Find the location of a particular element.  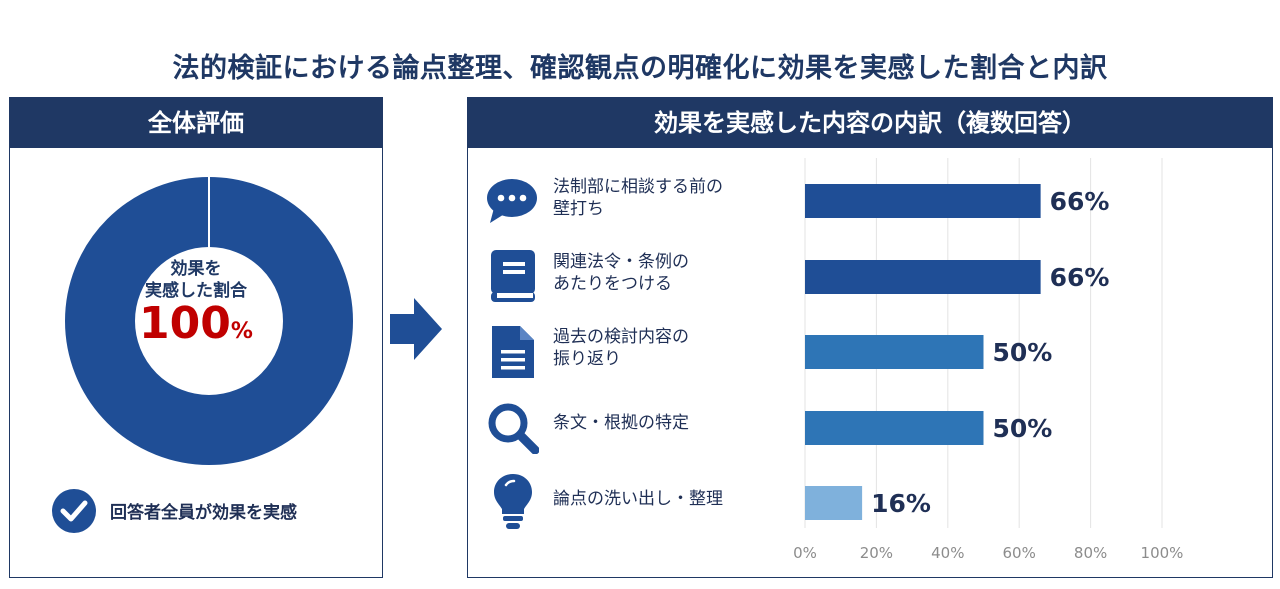

magnifier-icon is located at coordinates (513, 428).